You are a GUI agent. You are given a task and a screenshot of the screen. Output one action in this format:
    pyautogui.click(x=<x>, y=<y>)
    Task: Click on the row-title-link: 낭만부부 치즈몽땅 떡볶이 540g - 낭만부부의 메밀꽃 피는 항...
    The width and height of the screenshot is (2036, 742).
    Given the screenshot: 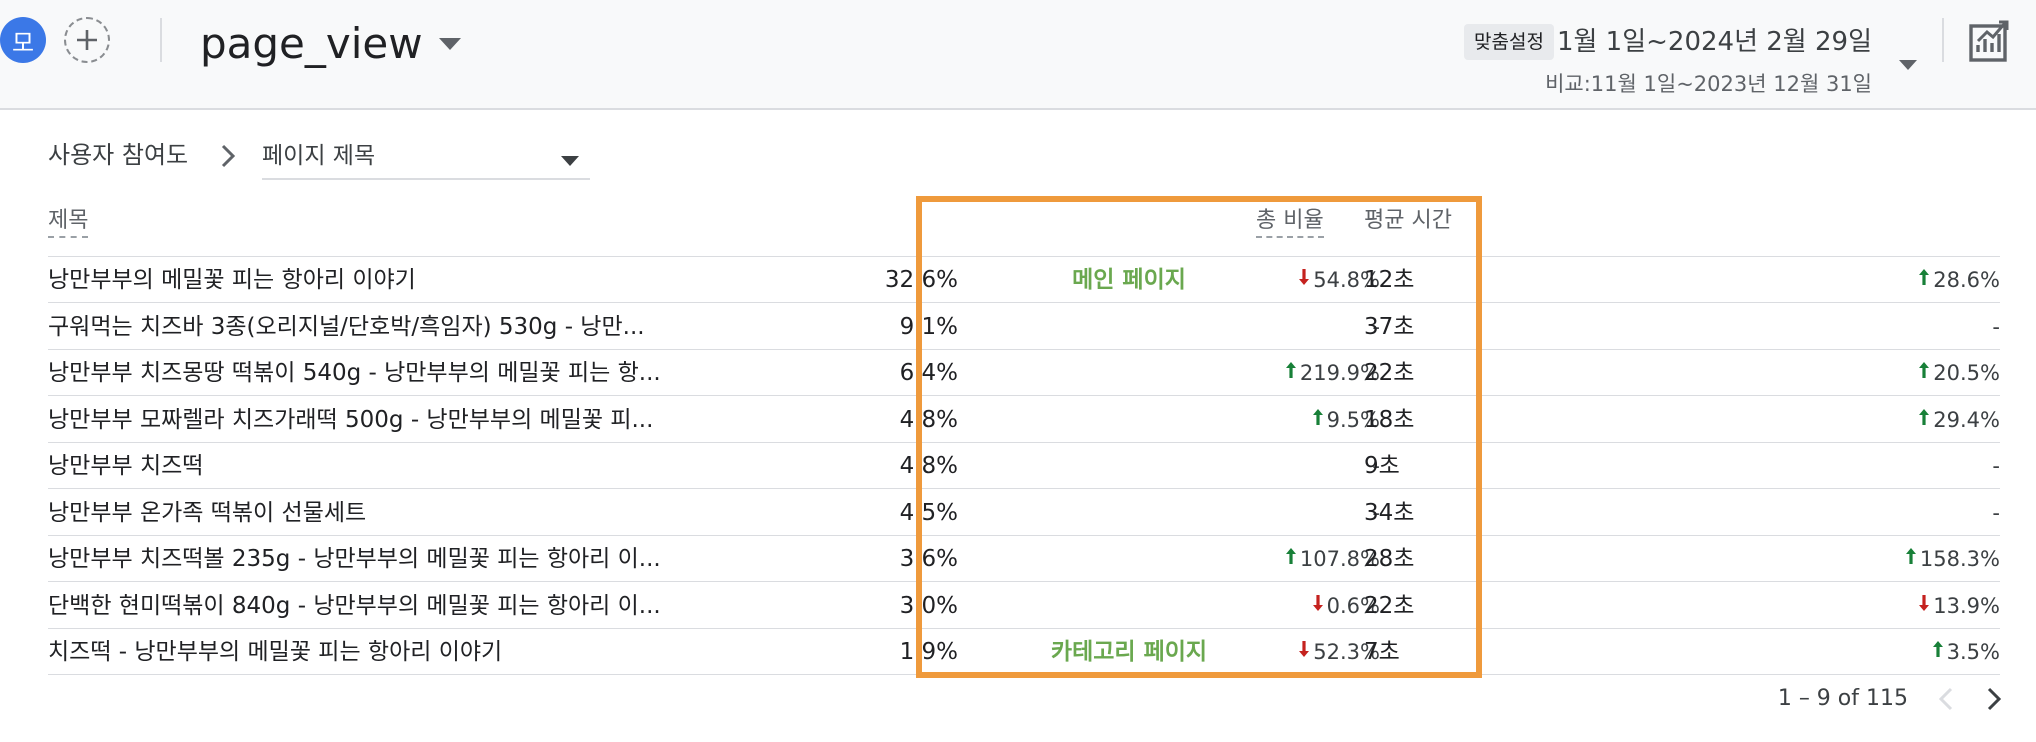 What is the action you would take?
    pyautogui.click(x=354, y=373)
    